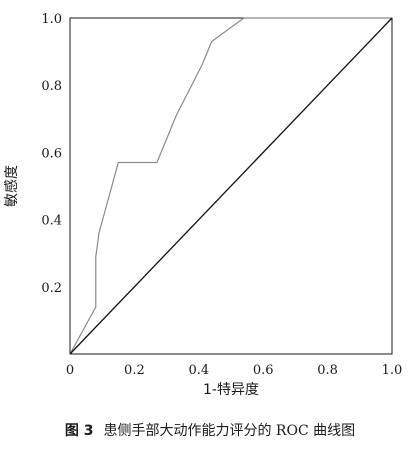 This screenshot has height=452, width=420. I want to click on x-tick-label: 0.6, so click(263, 370).